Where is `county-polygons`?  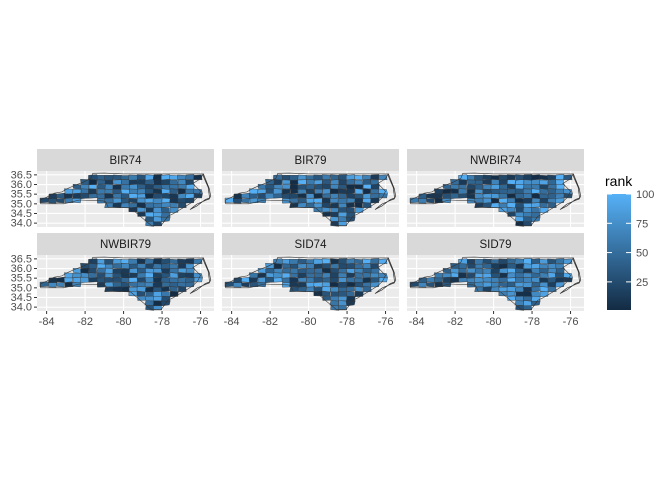 county-polygons is located at coordinates (491, 200).